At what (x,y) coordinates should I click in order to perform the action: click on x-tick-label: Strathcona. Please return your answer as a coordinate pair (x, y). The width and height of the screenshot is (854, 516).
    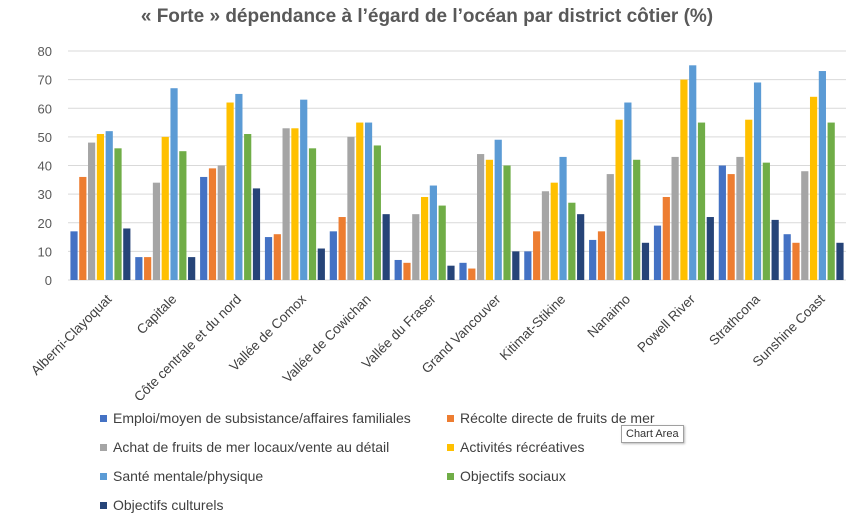
    Looking at the image, I should click on (734, 319).